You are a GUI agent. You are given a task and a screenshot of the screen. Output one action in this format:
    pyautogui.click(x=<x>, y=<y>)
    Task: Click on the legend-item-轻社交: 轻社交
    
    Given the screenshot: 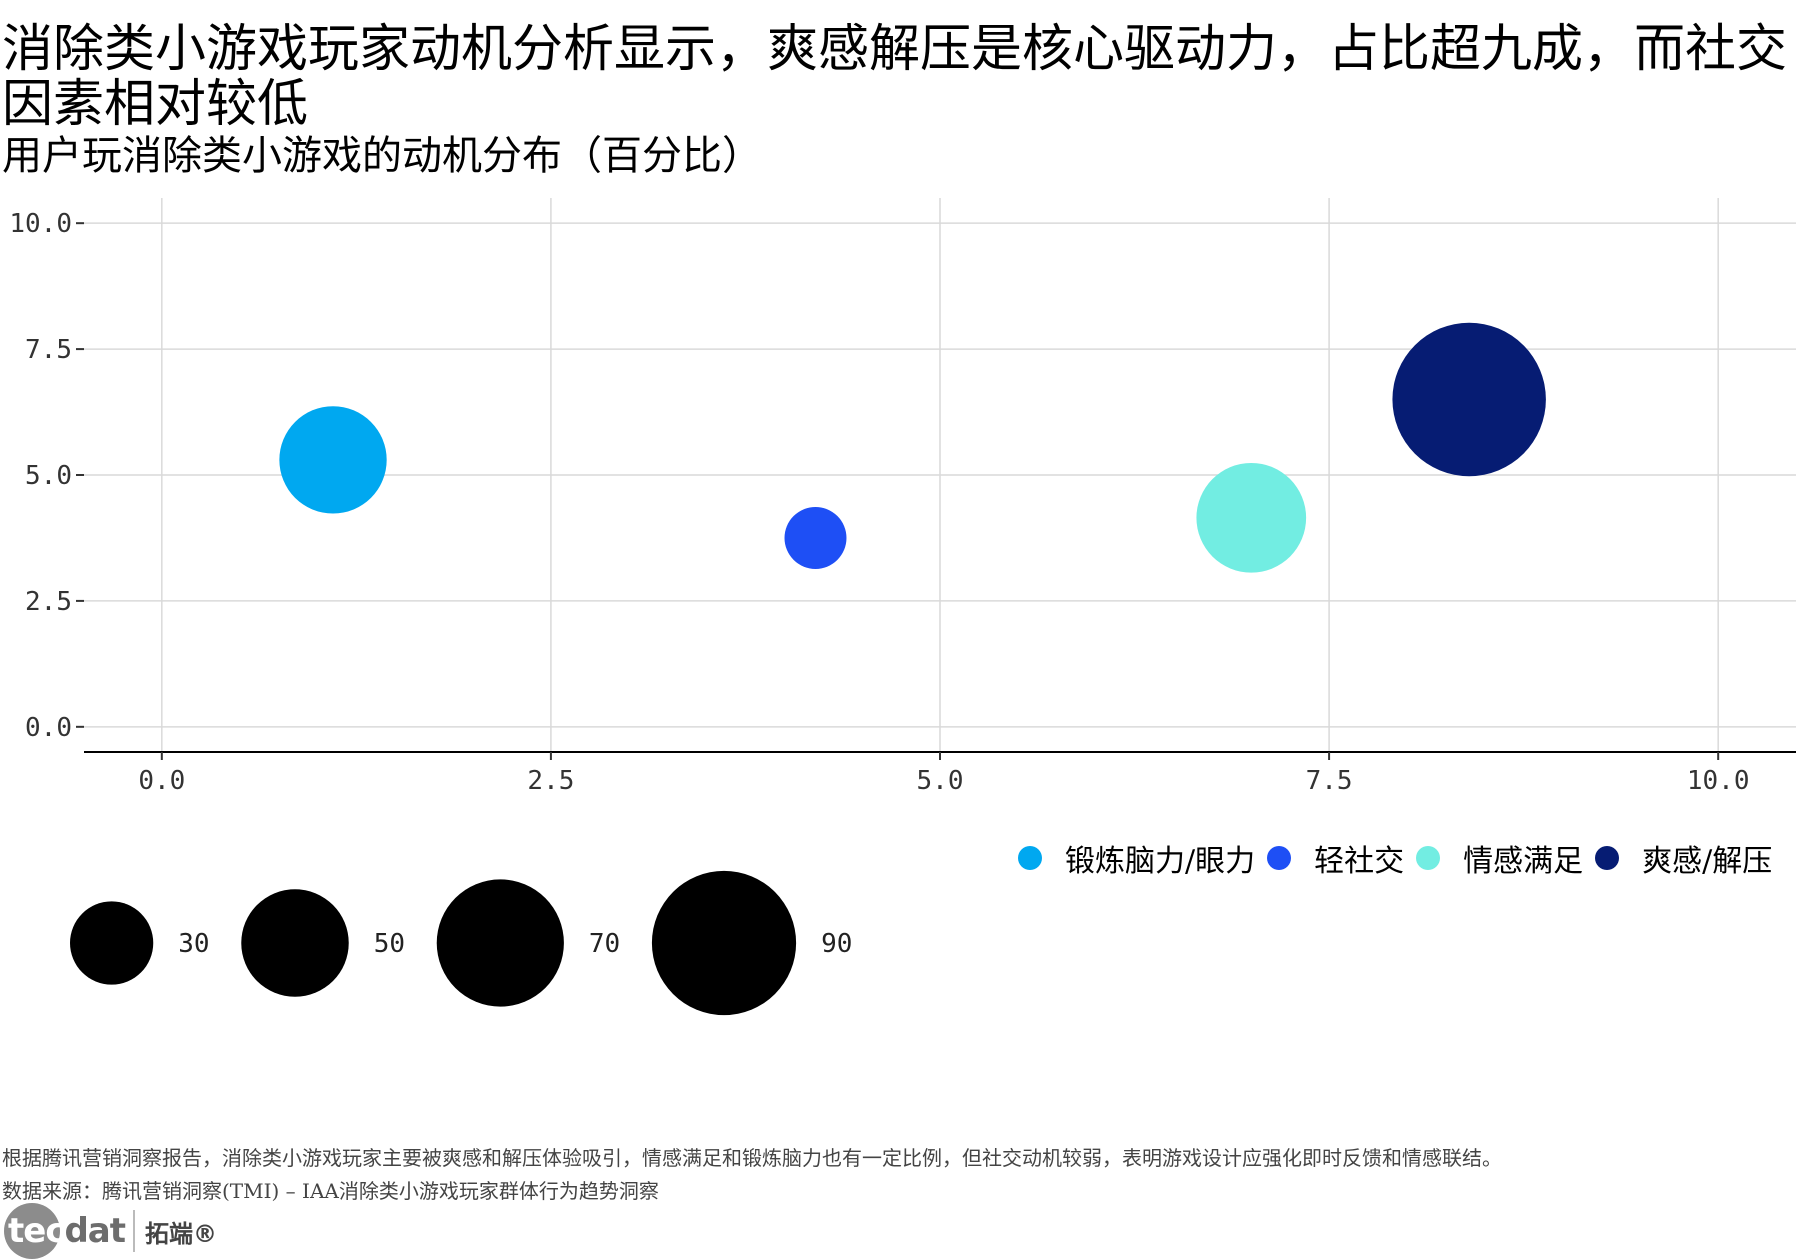 What is the action you would take?
    pyautogui.click(x=1335, y=858)
    